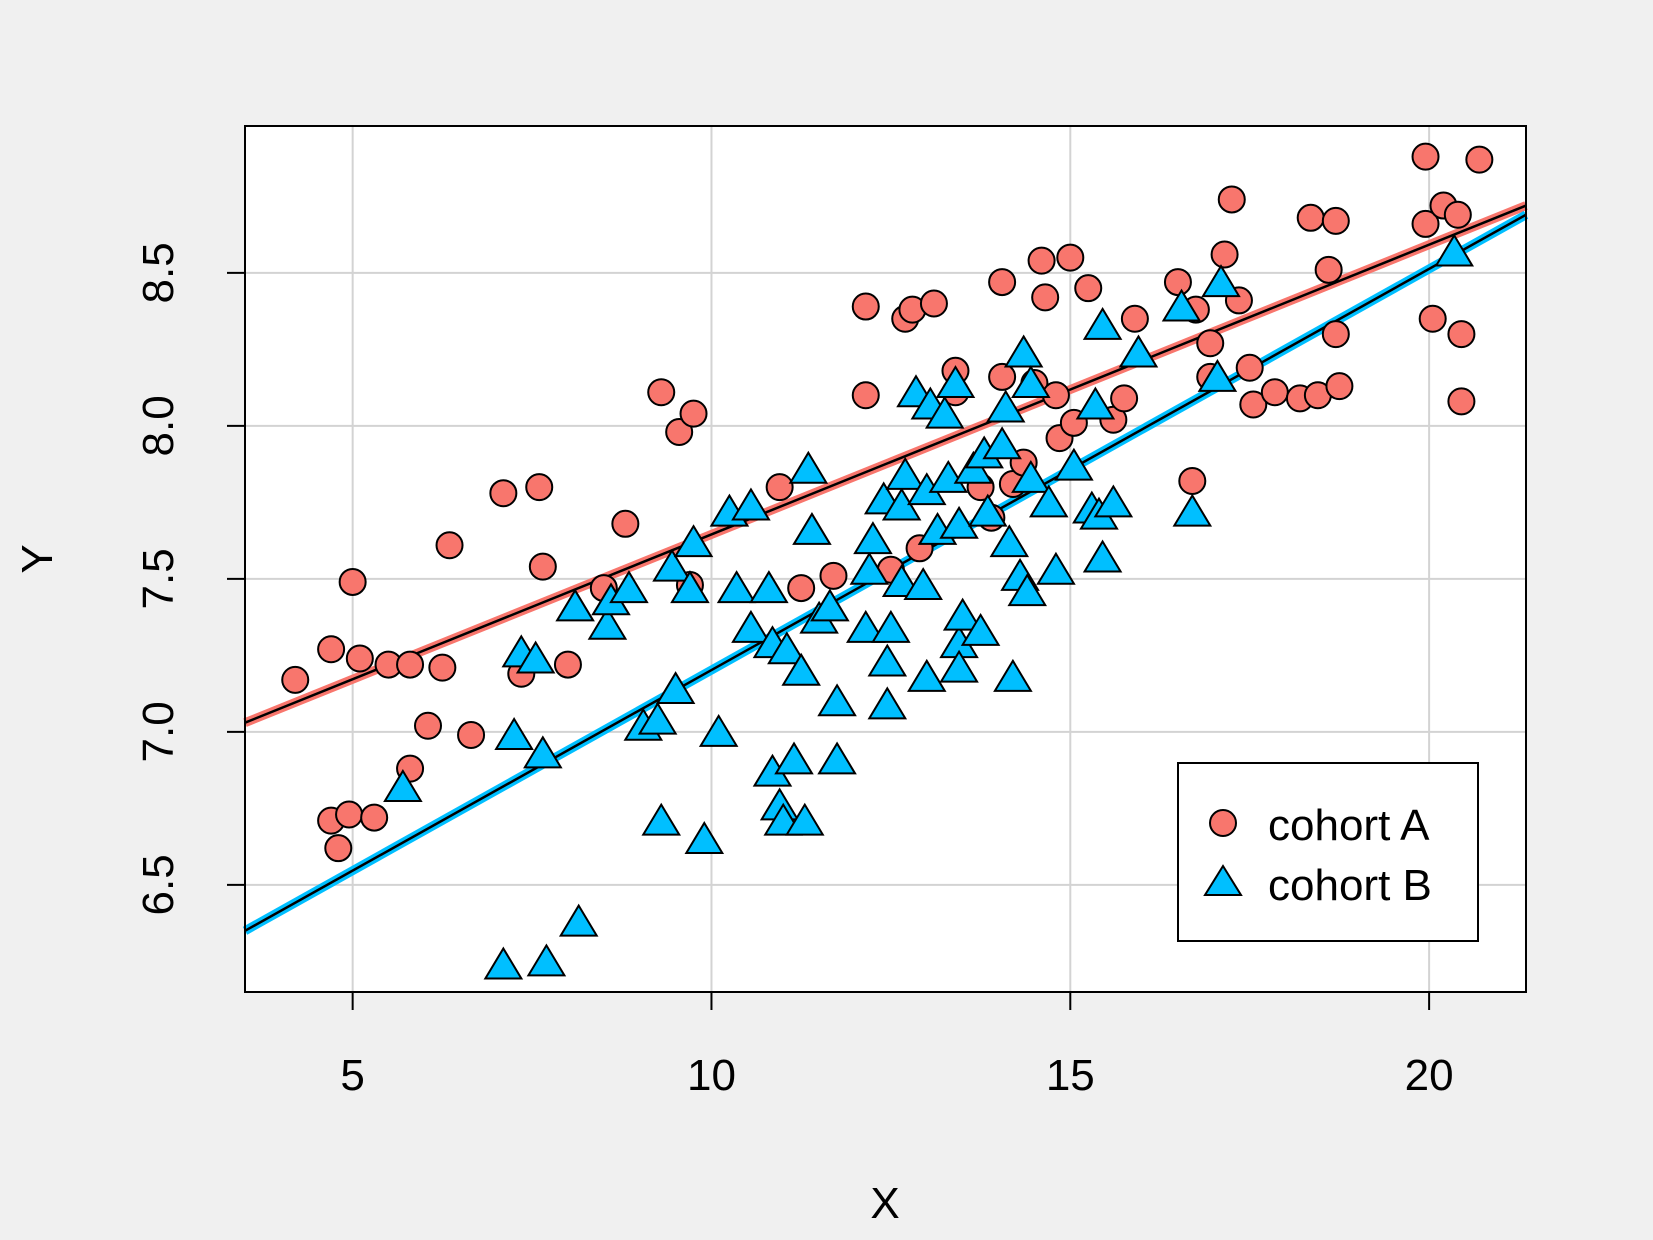  I want to click on y-tick-label: 8.5, so click(158, 272).